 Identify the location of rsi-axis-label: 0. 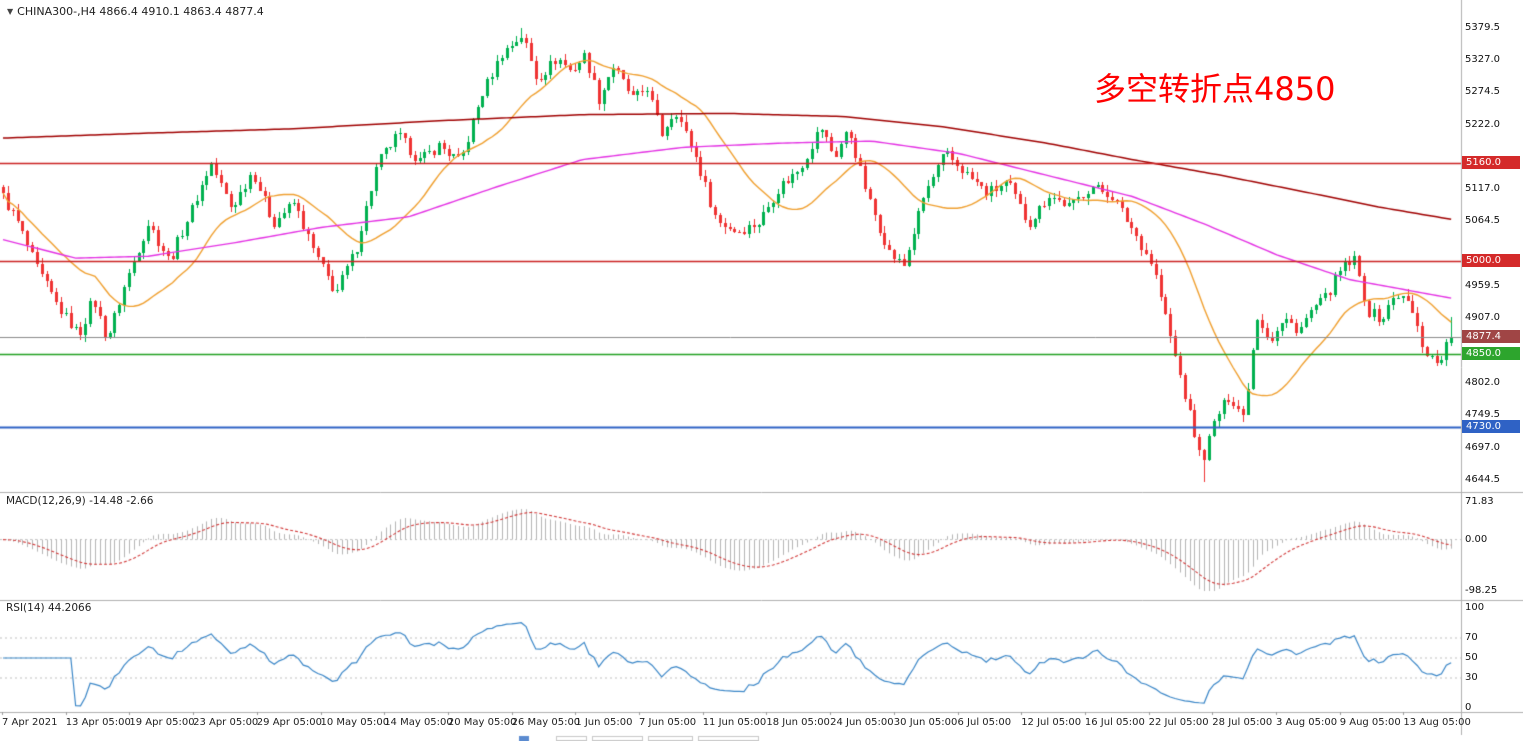
(1468, 707).